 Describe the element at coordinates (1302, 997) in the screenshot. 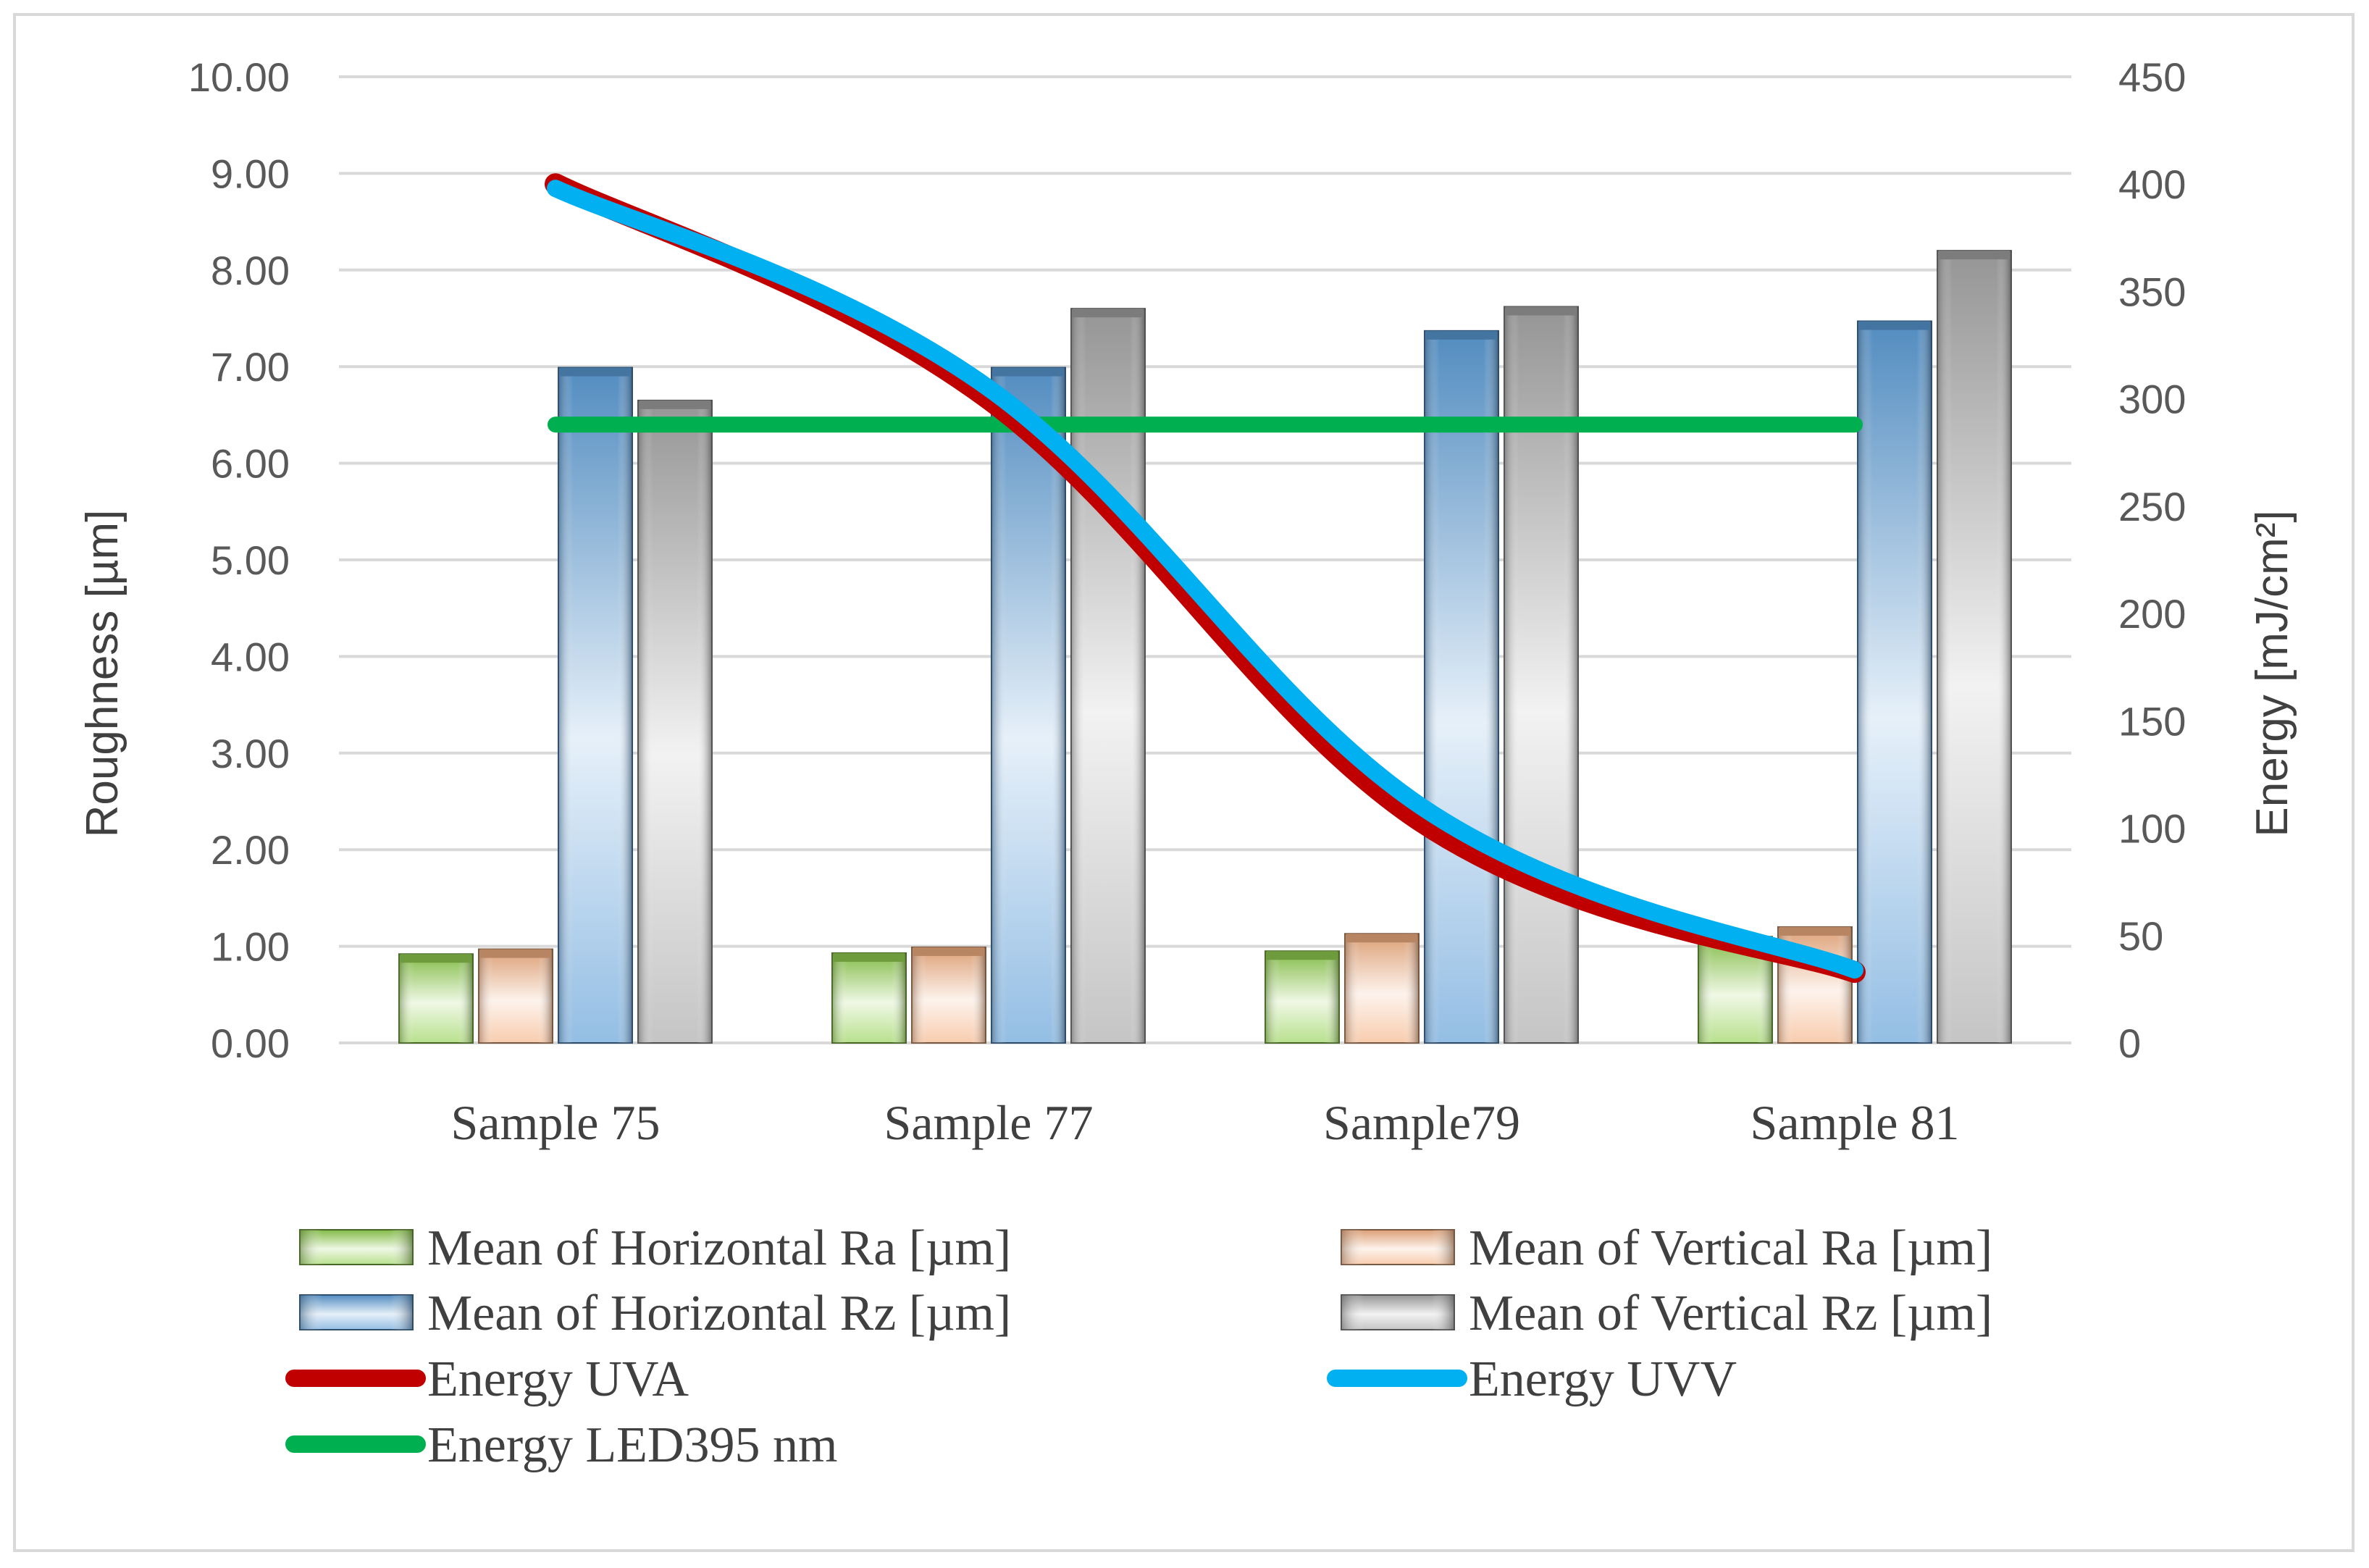

I see `bar-mean-of-horizontal-ra-m-sample79` at that location.